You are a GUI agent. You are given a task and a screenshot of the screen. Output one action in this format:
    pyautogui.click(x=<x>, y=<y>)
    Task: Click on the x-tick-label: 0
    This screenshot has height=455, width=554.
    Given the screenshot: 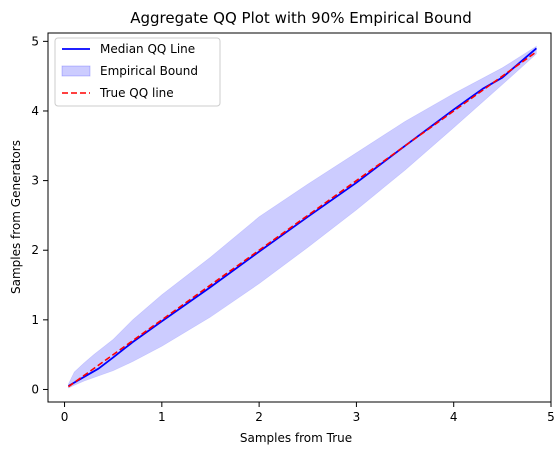 What is the action you would take?
    pyautogui.click(x=65, y=417)
    